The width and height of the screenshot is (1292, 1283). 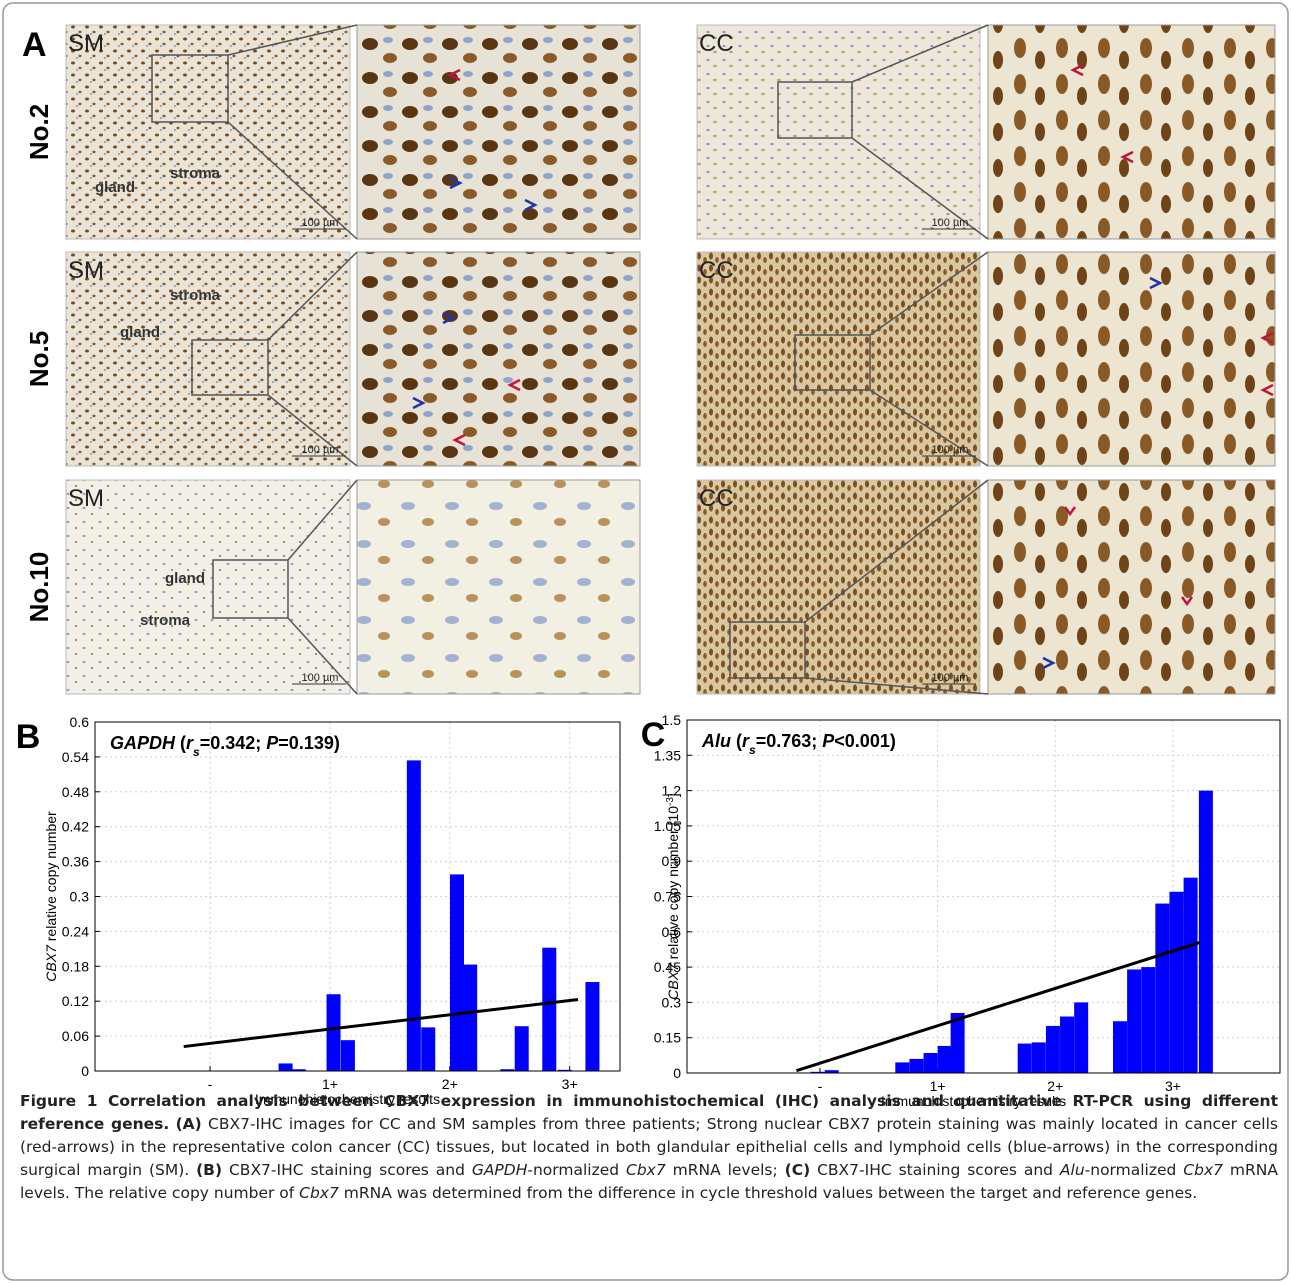 I want to click on row-label: No.10, so click(x=39, y=587).